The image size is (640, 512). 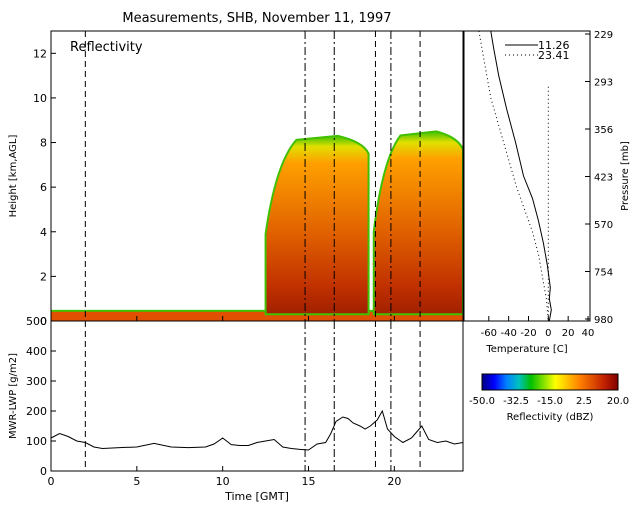 What do you see at coordinates (554, 55) in the screenshot?
I see `legend-label-1: 23.41` at bounding box center [554, 55].